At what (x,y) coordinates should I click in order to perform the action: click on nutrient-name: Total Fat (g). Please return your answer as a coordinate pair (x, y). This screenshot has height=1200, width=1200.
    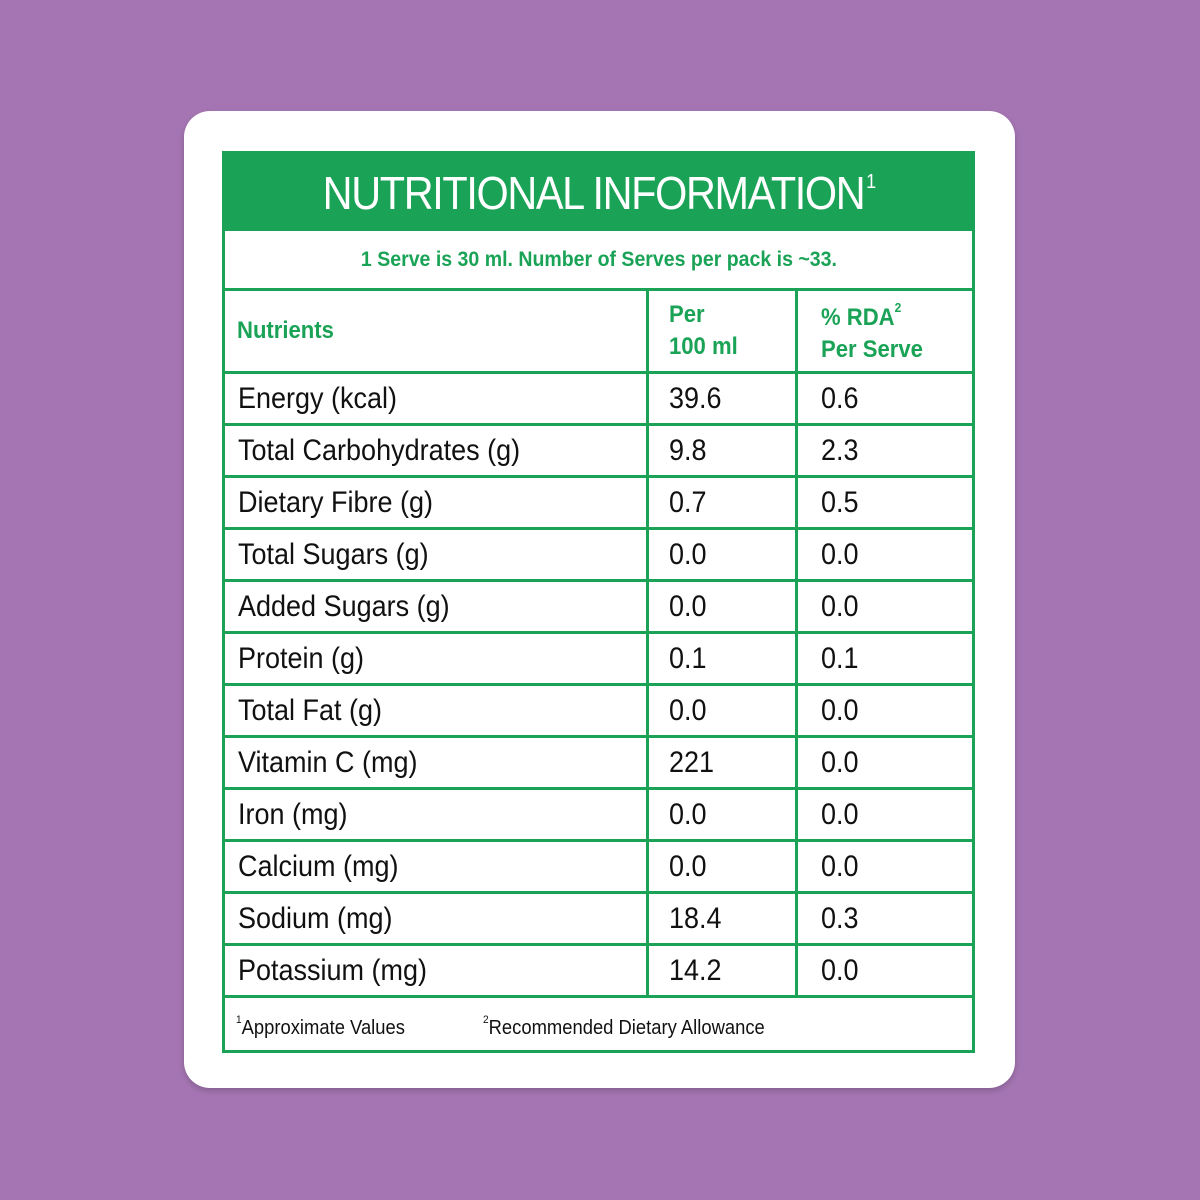
    Looking at the image, I should click on (436, 711).